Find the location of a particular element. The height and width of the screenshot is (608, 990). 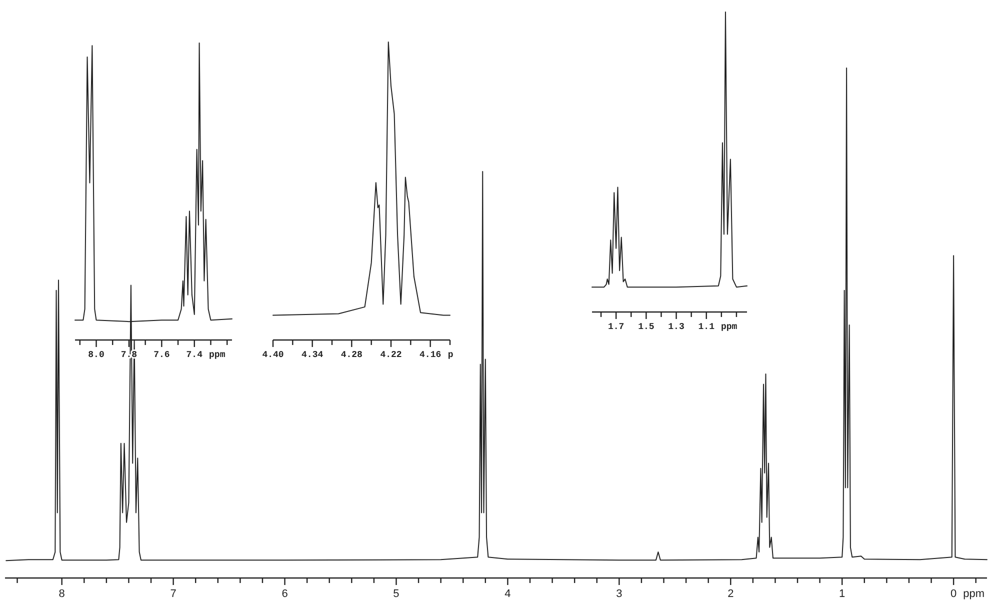

x-tick-label: 4.16 is located at coordinates (431, 355).